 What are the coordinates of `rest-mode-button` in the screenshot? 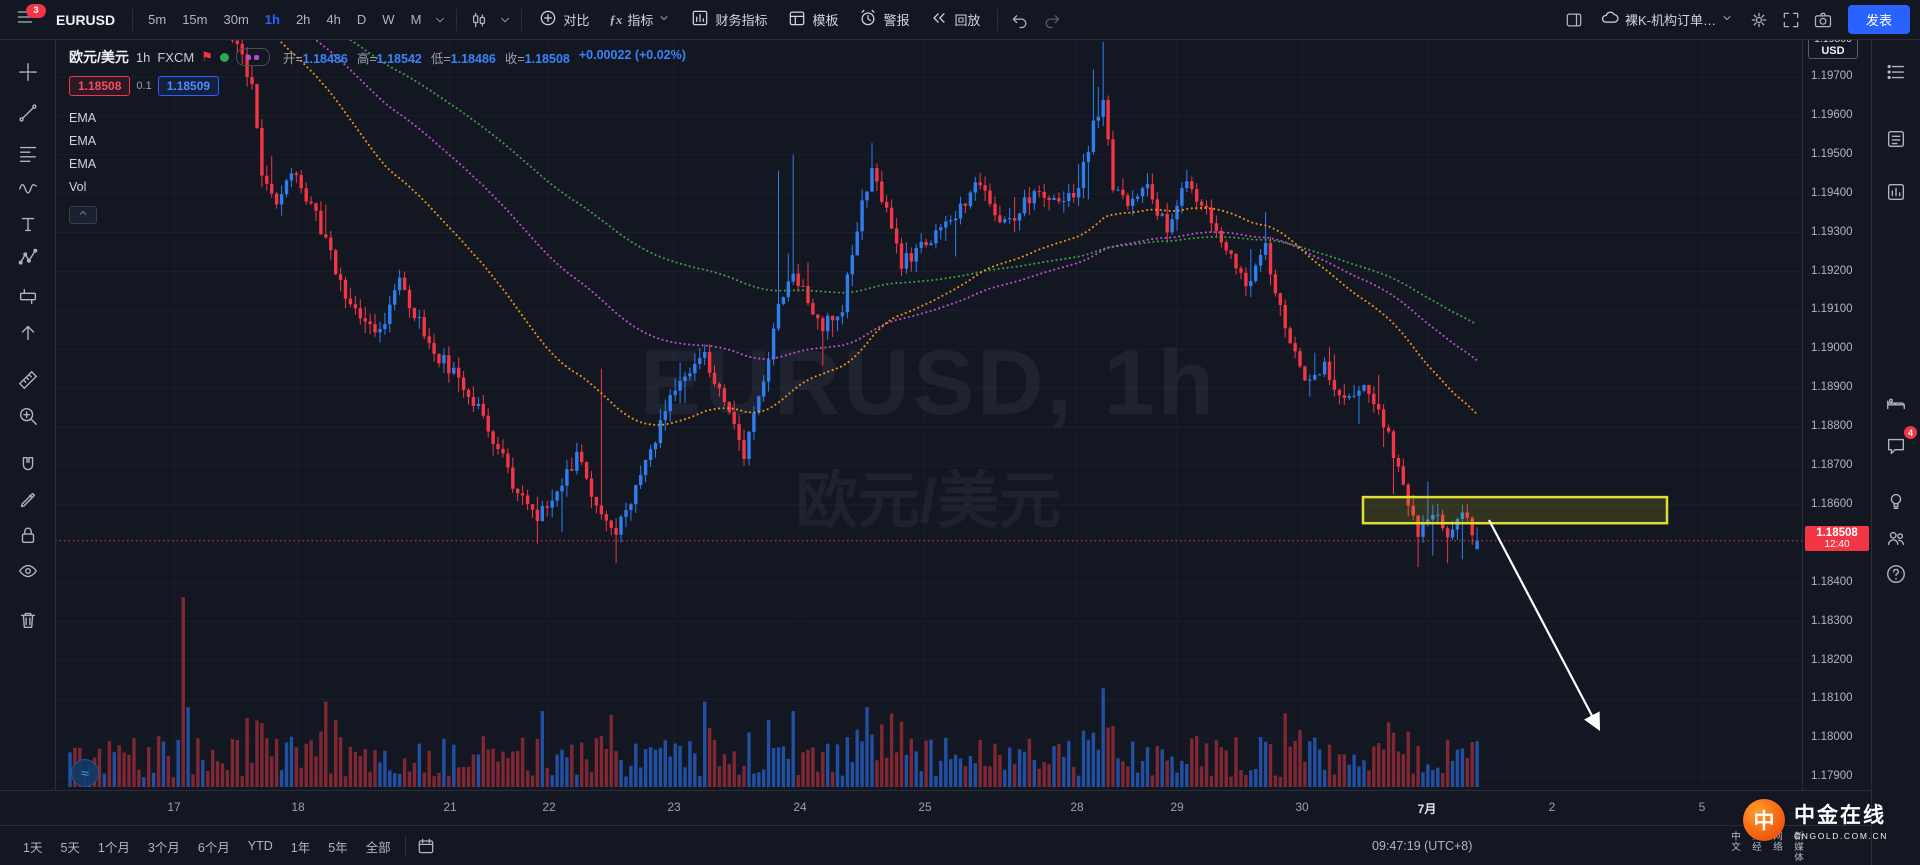 It's located at (1896, 403).